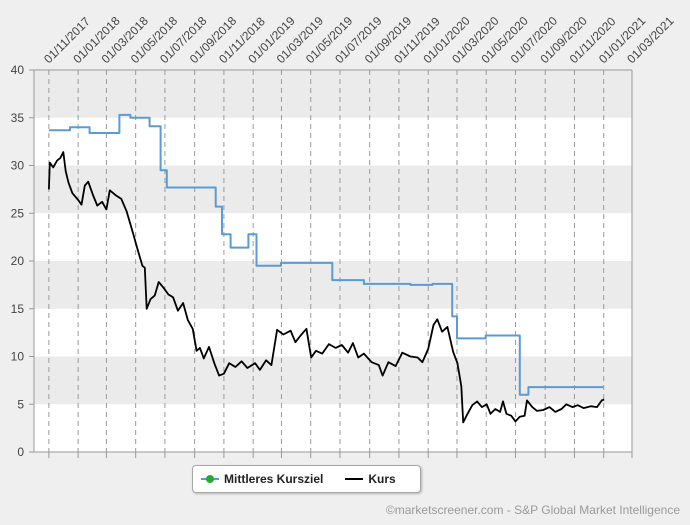  I want to click on y-tick-label: 15, so click(18, 309).